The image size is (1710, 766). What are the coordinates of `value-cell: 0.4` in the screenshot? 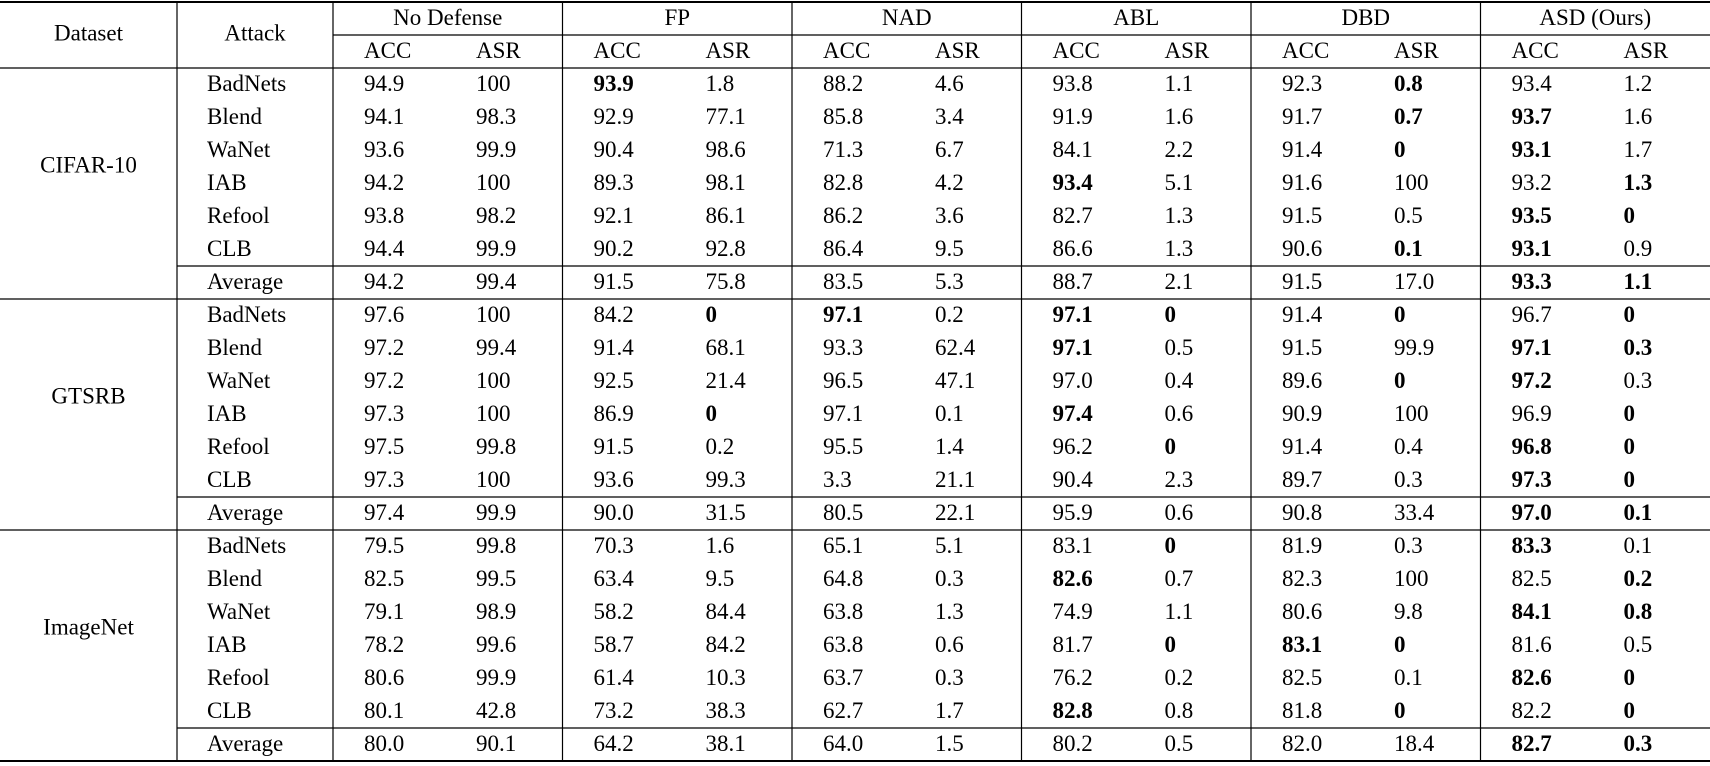 It's located at (1408, 446).